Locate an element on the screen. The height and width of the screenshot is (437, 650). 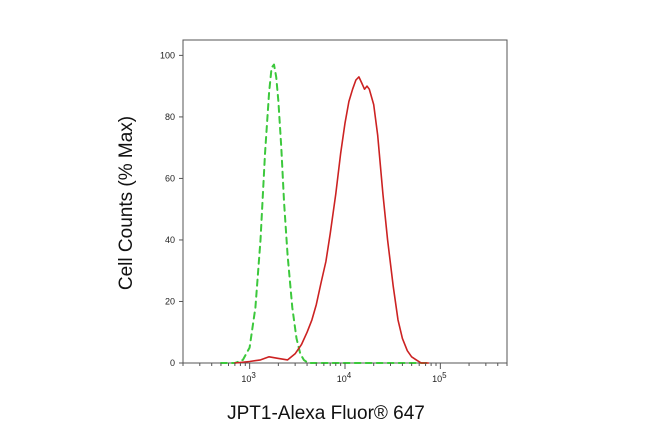
y-tick-label: 0 is located at coordinates (172, 363).